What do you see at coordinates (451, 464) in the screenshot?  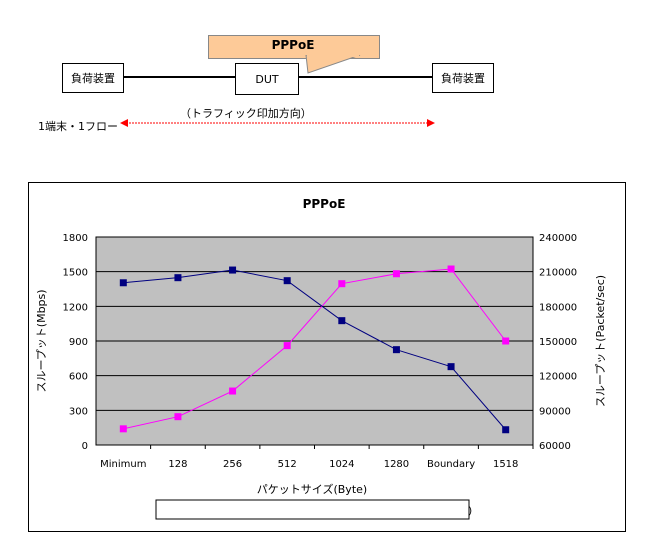 I see `x-tick-label: Boundary` at bounding box center [451, 464].